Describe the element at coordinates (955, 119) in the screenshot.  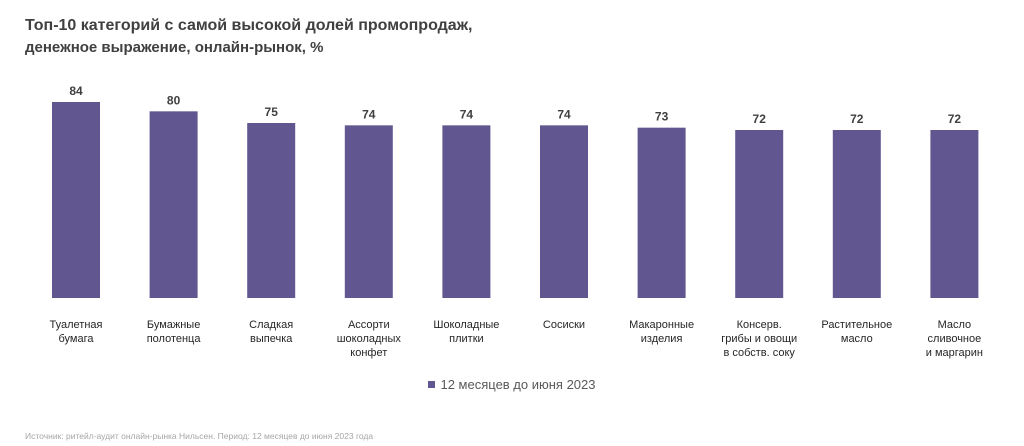
I see `data-label-10: 72` at that location.